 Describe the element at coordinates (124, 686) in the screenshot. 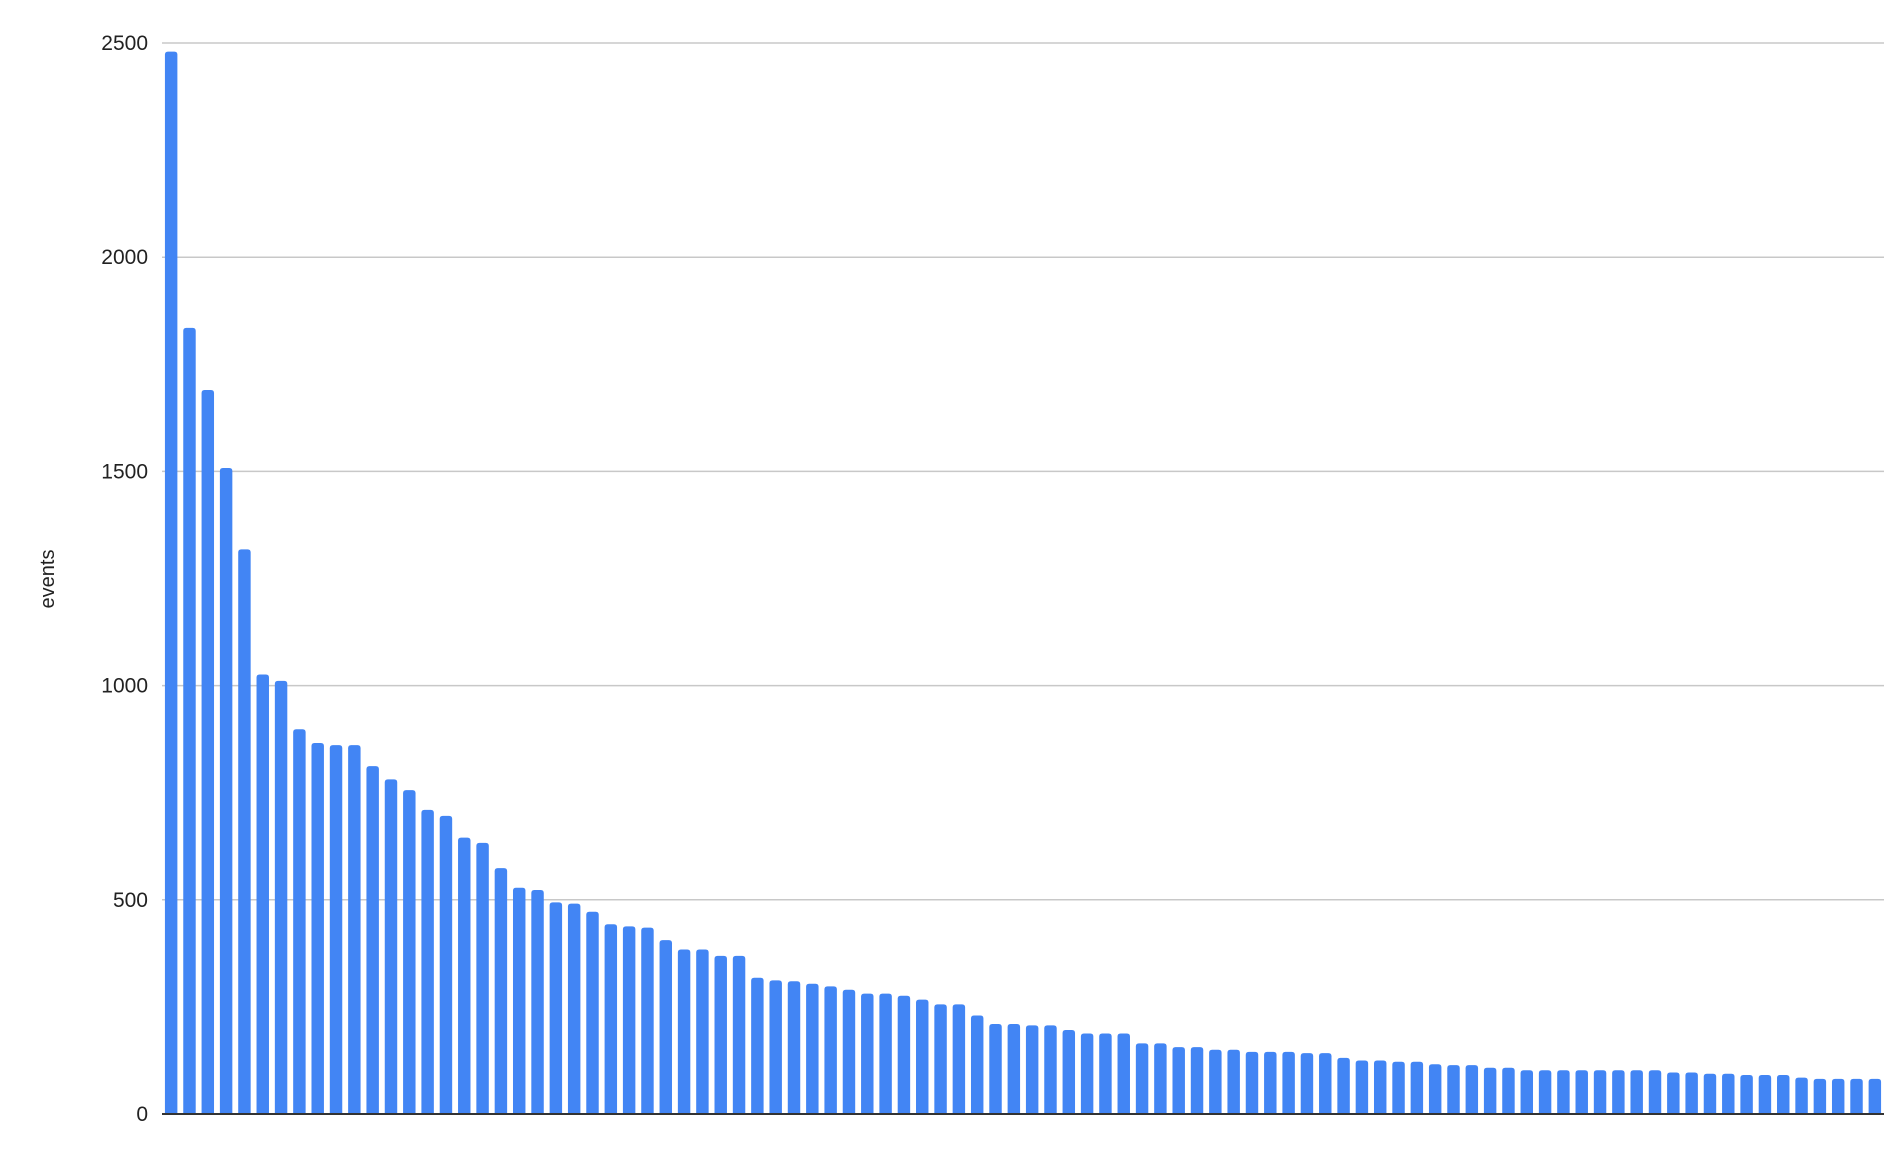

I see `y-tick-label: 1000` at that location.